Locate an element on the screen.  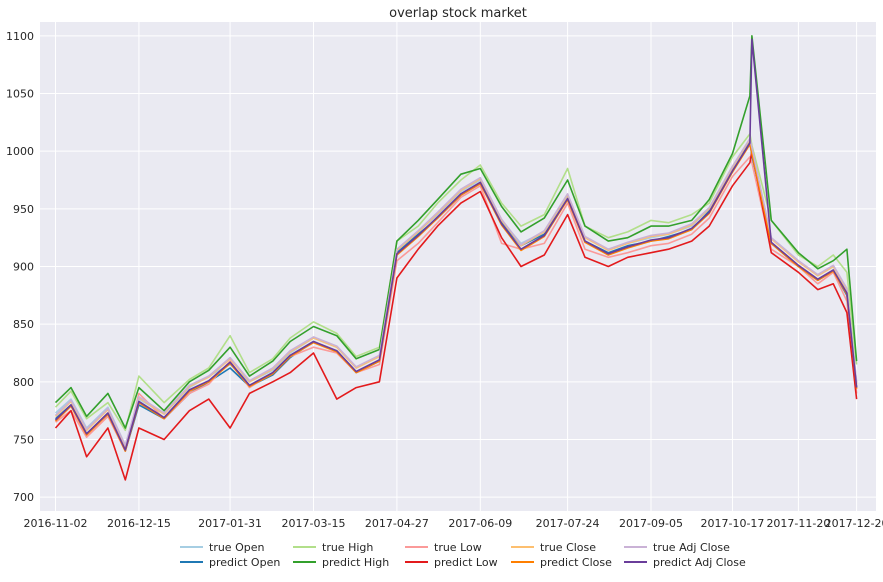
x-tick-label: 2017-11-20 is located at coordinates (798, 523).